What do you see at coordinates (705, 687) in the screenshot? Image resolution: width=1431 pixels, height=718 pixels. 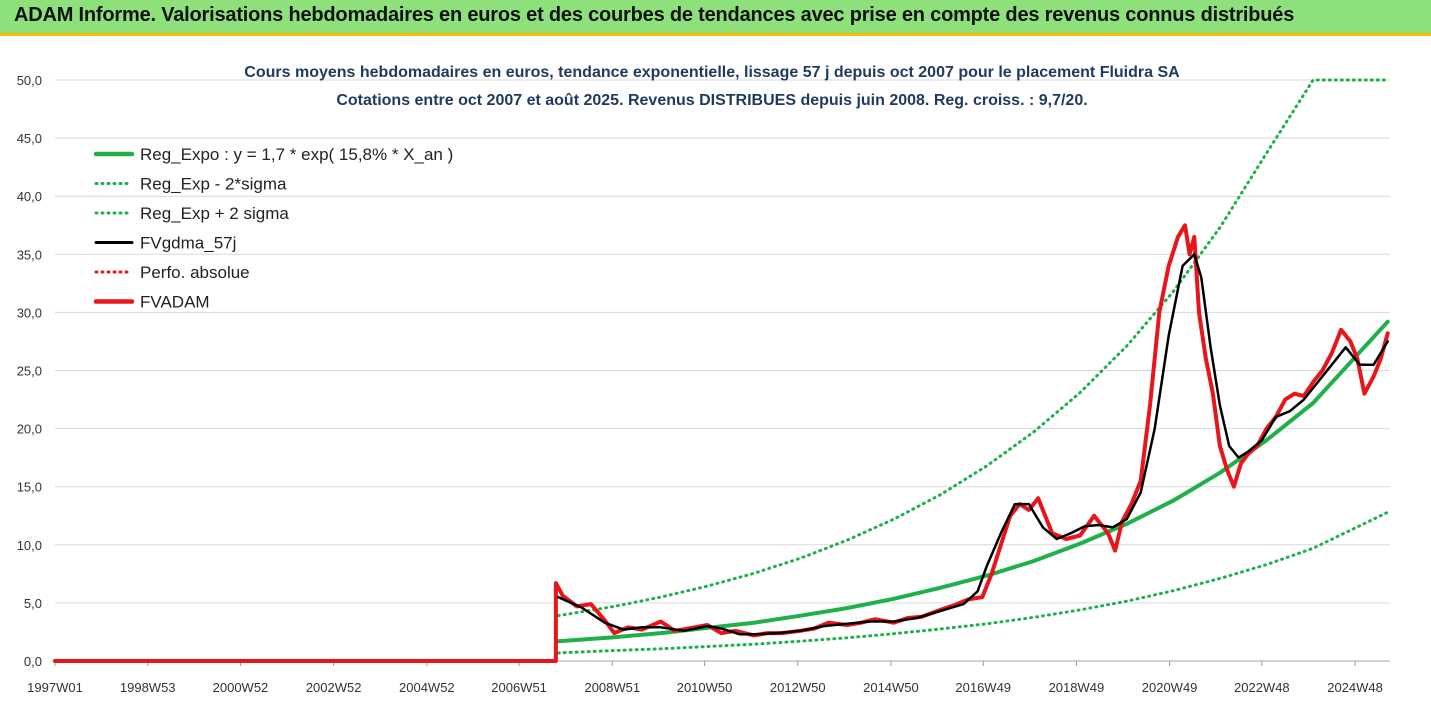 I see `x-tick-label: 2010W50` at bounding box center [705, 687].